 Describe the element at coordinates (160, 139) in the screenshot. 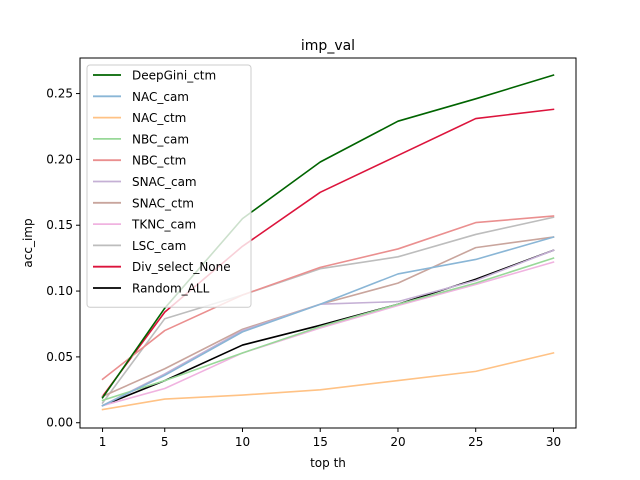

I see `legend-label: NBC_cam` at that location.